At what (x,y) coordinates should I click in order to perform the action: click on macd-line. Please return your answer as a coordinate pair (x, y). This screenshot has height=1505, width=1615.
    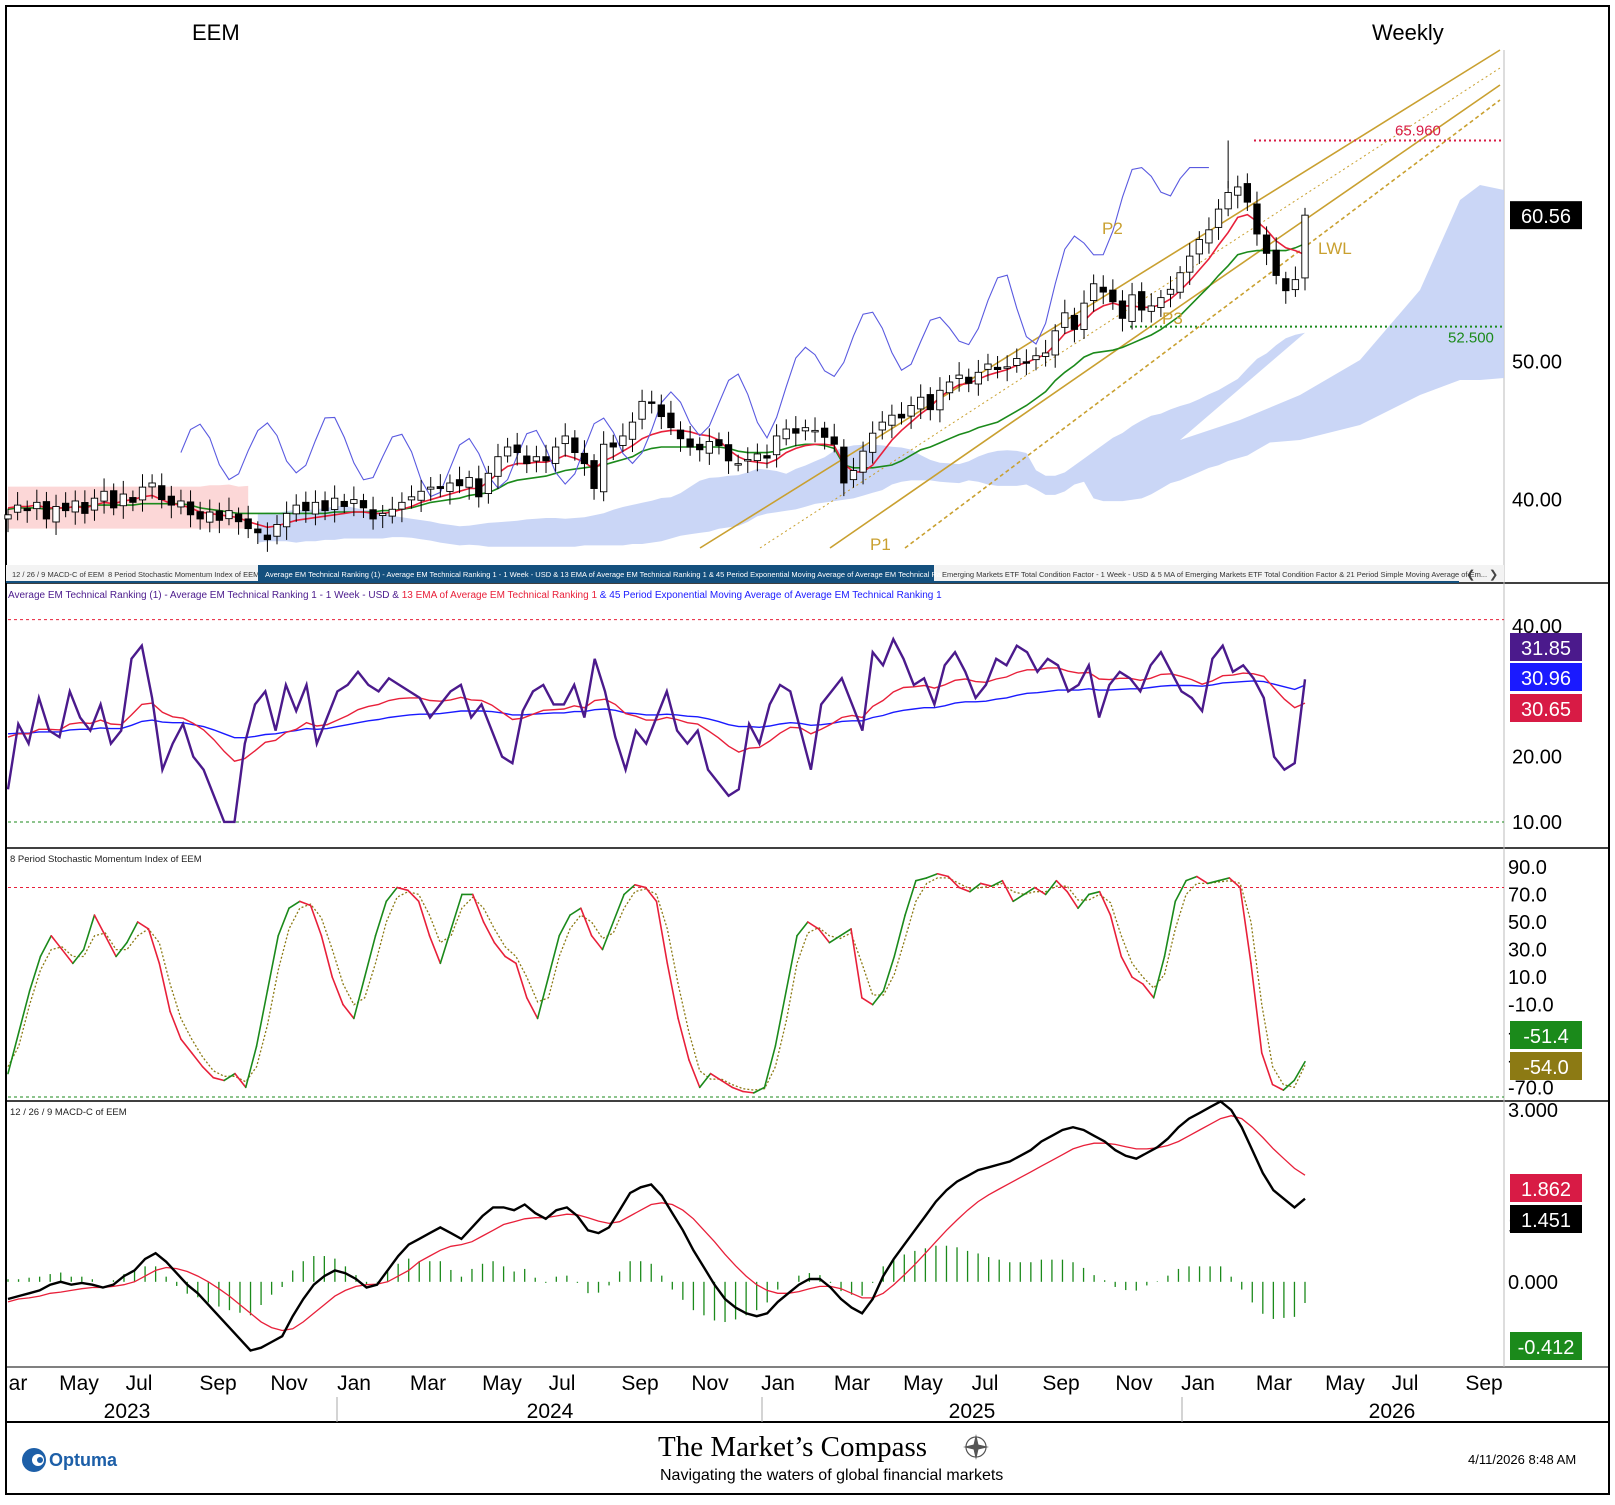
    Looking at the image, I should click on (656, 1225).